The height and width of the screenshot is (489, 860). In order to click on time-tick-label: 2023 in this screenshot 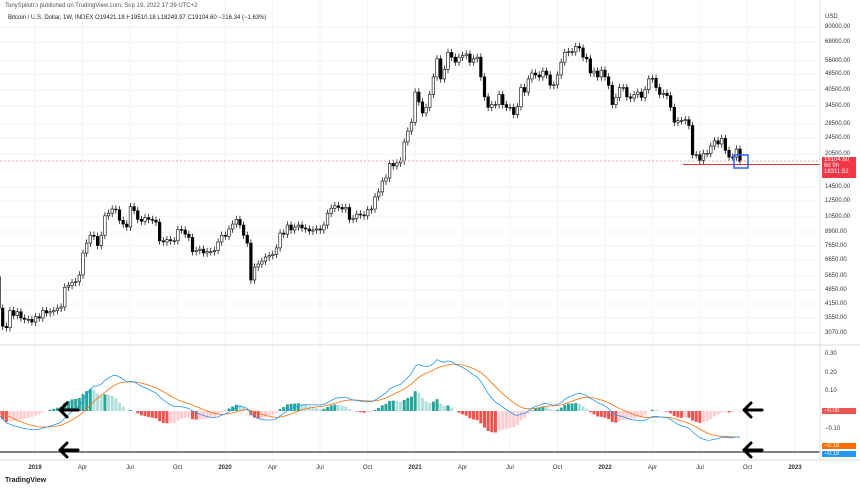, I will do `click(795, 468)`.